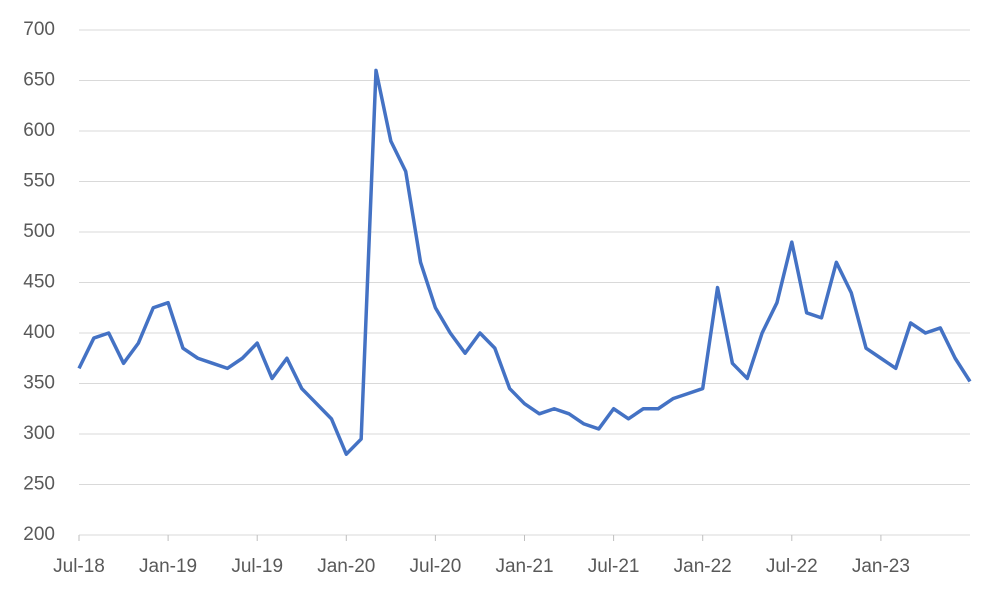  What do you see at coordinates (39, 282) in the screenshot?
I see `y-tick-label: 450` at bounding box center [39, 282].